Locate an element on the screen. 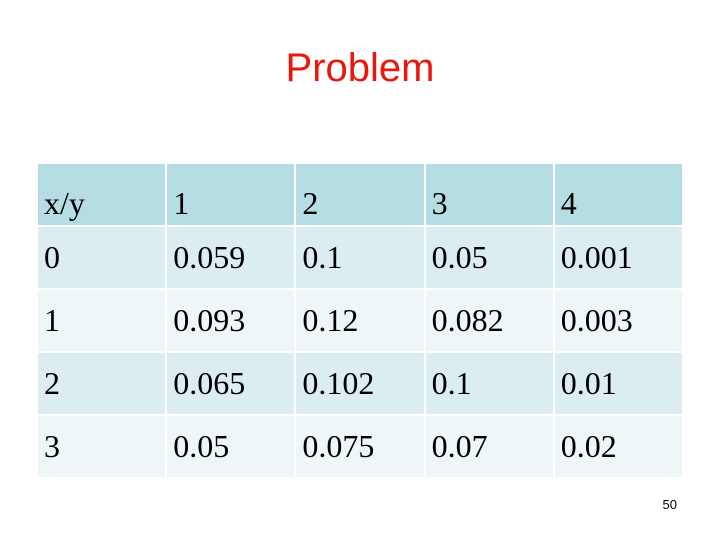  table-cell: 0.07 is located at coordinates (489, 446).